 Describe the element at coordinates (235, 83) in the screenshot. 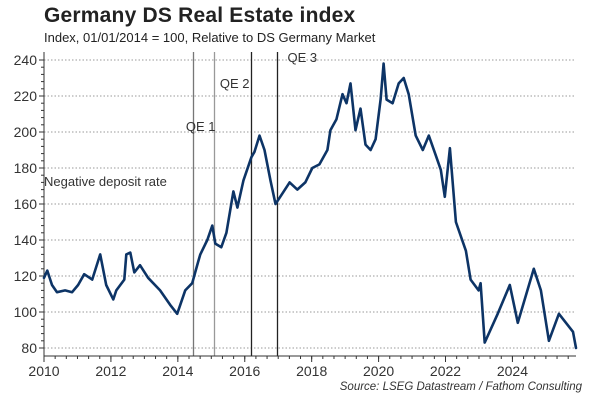

I see `annotation-label: QE 2` at that location.